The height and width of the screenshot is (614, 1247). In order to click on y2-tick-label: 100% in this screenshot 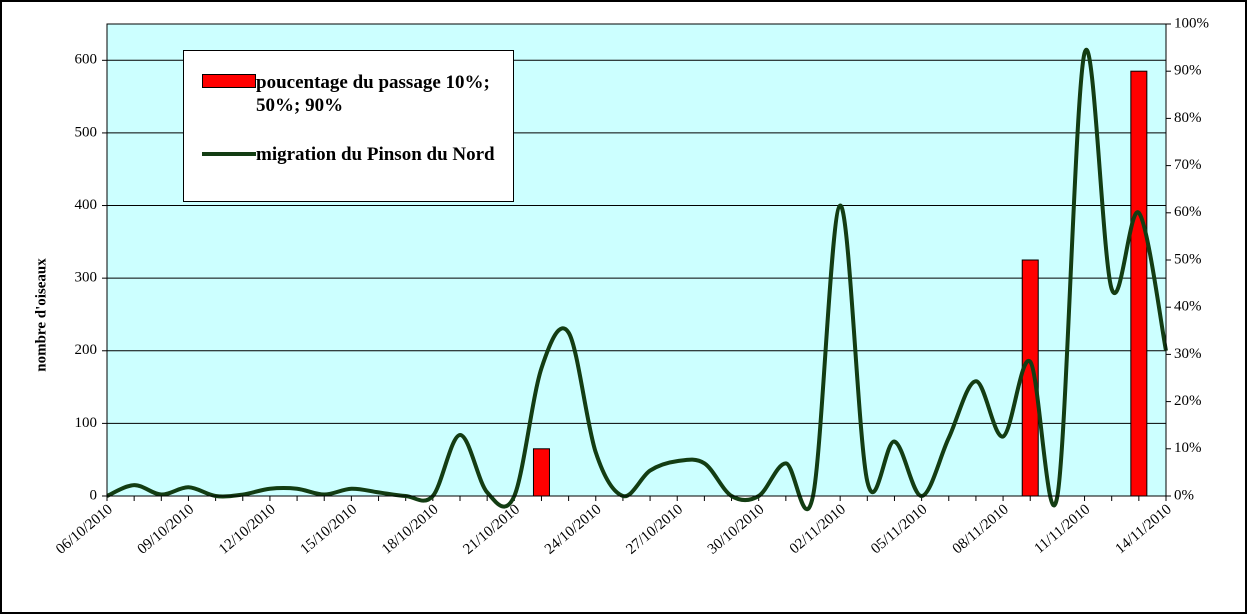, I will do `click(1191, 23)`.